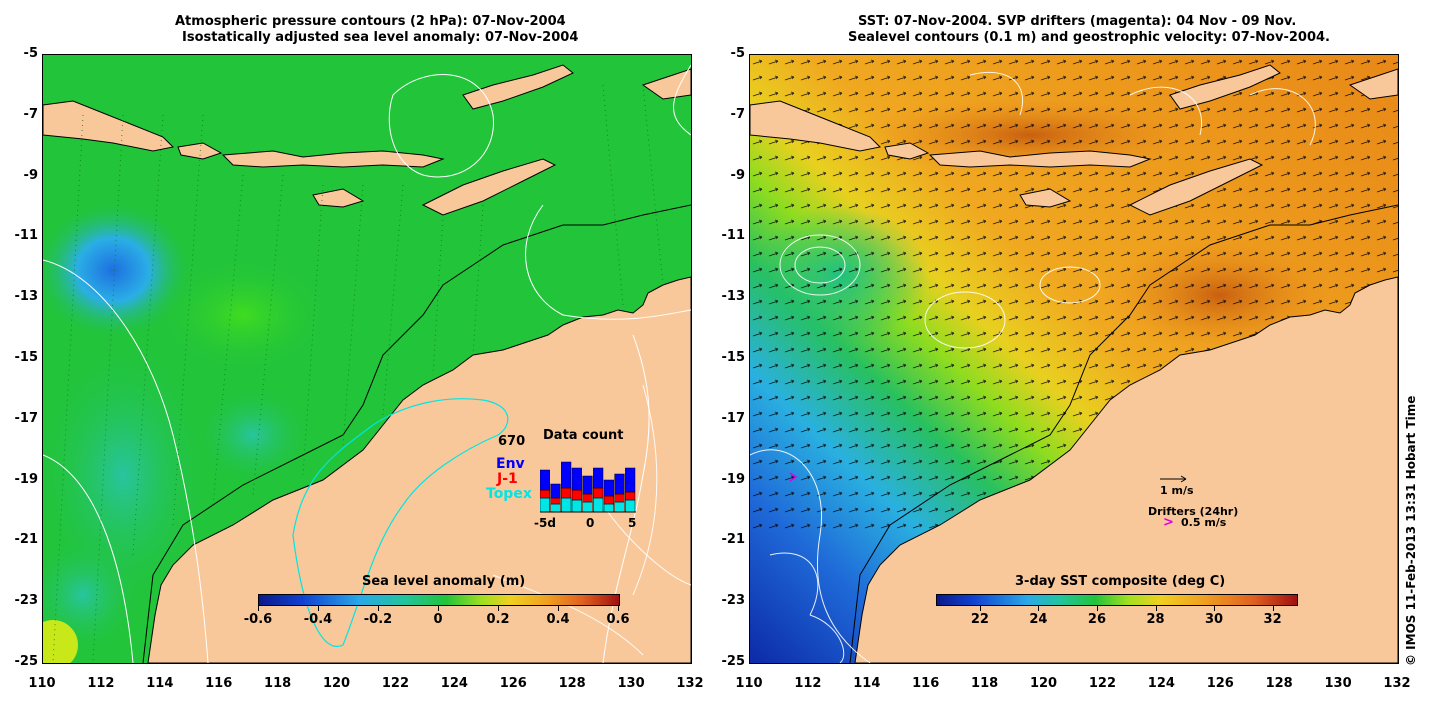 This screenshot has height=710, width=1440. I want to click on right-lon-tick: 126, so click(1220, 683).